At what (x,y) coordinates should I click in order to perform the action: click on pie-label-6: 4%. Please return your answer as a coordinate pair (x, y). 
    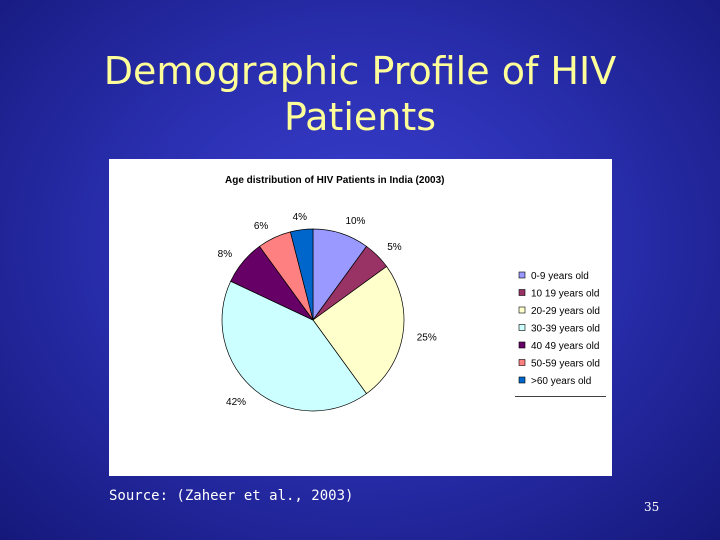
    Looking at the image, I should click on (300, 217).